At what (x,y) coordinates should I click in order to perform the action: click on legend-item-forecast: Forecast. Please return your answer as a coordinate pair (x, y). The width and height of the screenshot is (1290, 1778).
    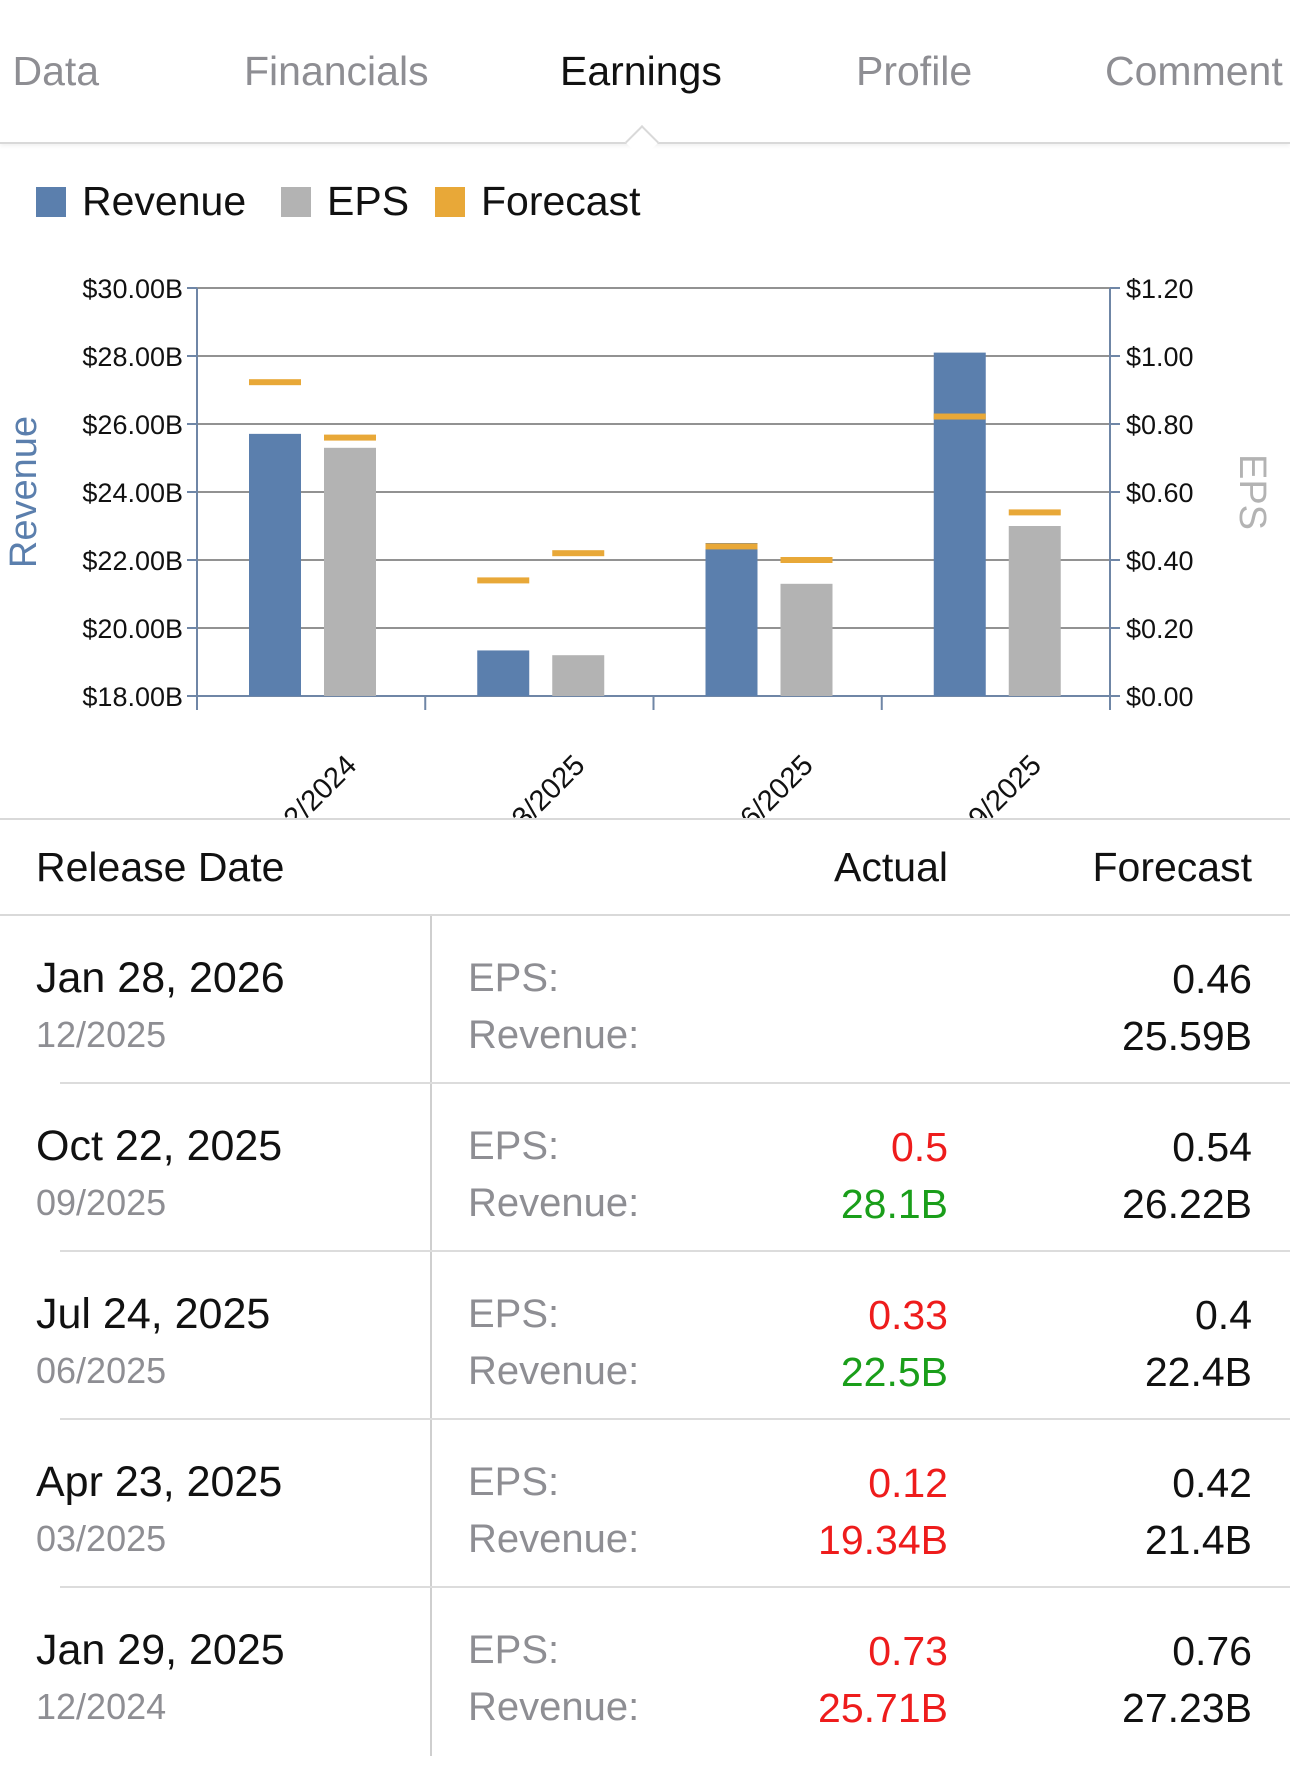
    Looking at the image, I should click on (538, 201).